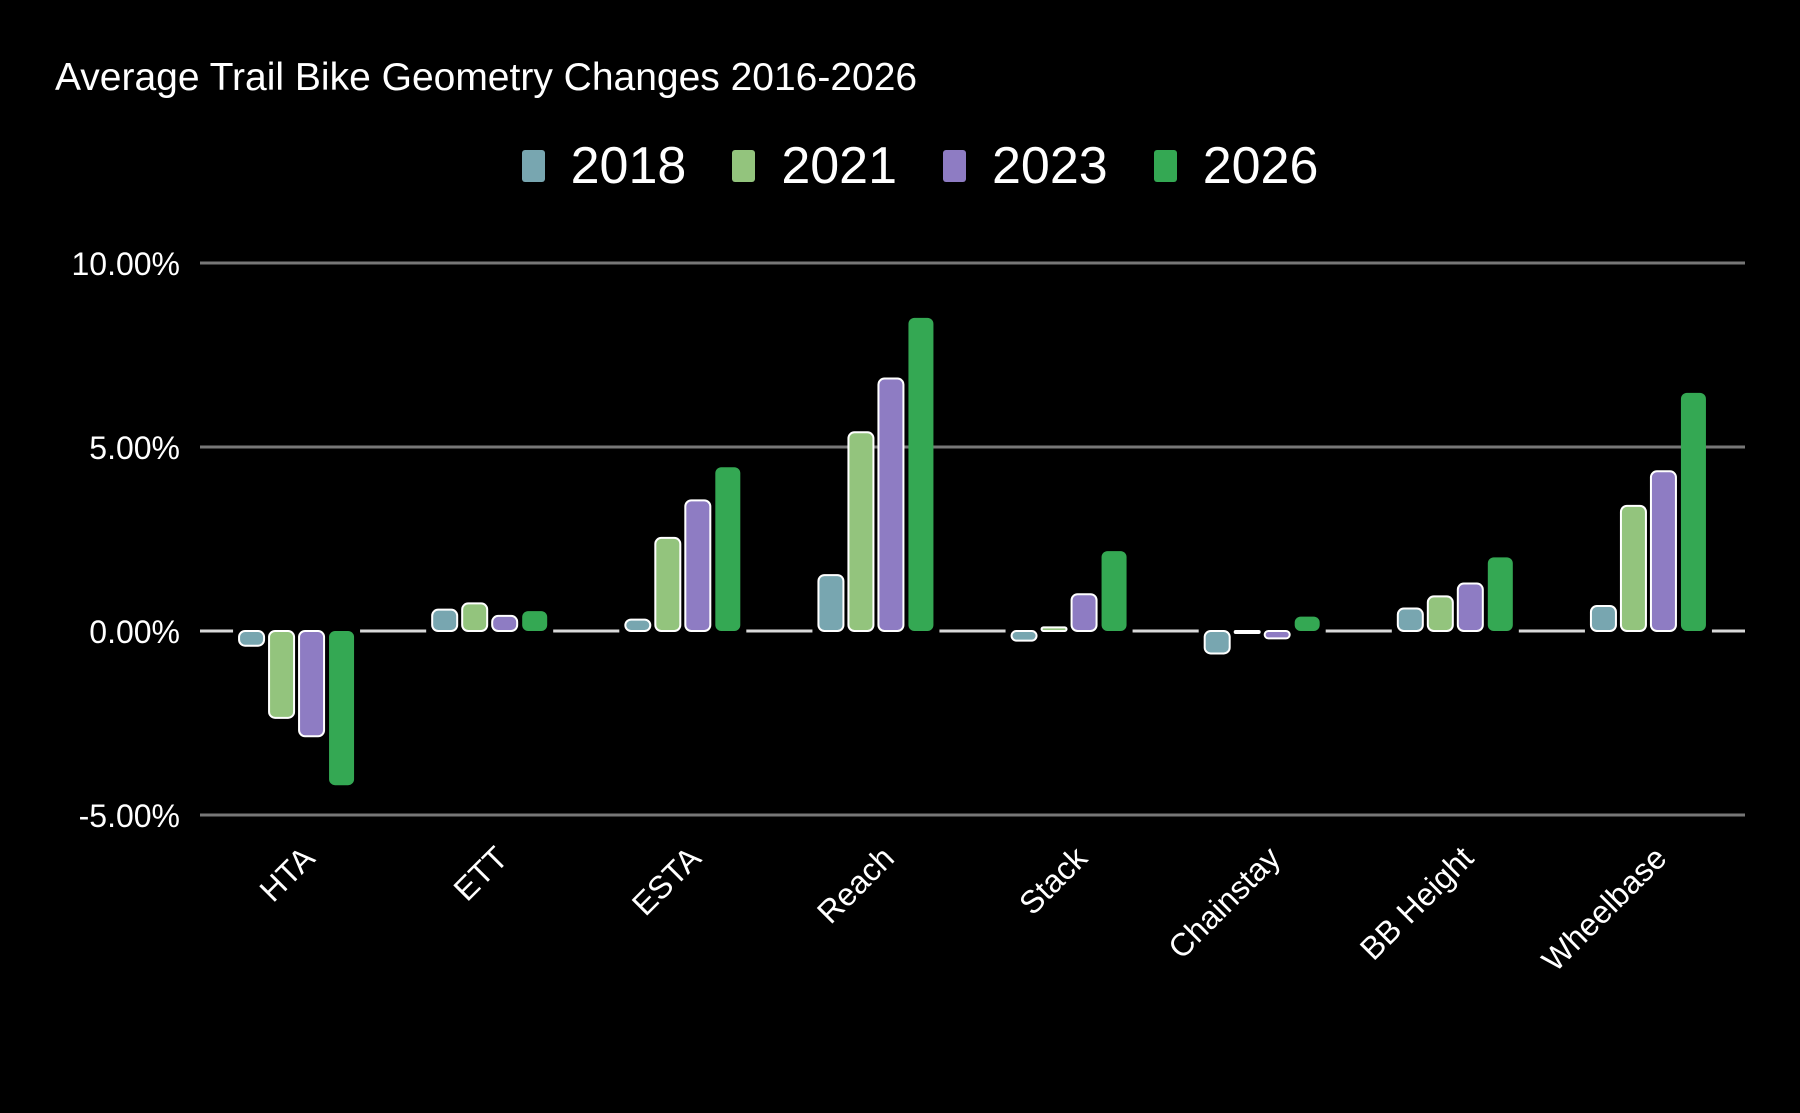 The width and height of the screenshot is (1800, 1113). What do you see at coordinates (1260, 166) in the screenshot?
I see `legend-label: 2026` at bounding box center [1260, 166].